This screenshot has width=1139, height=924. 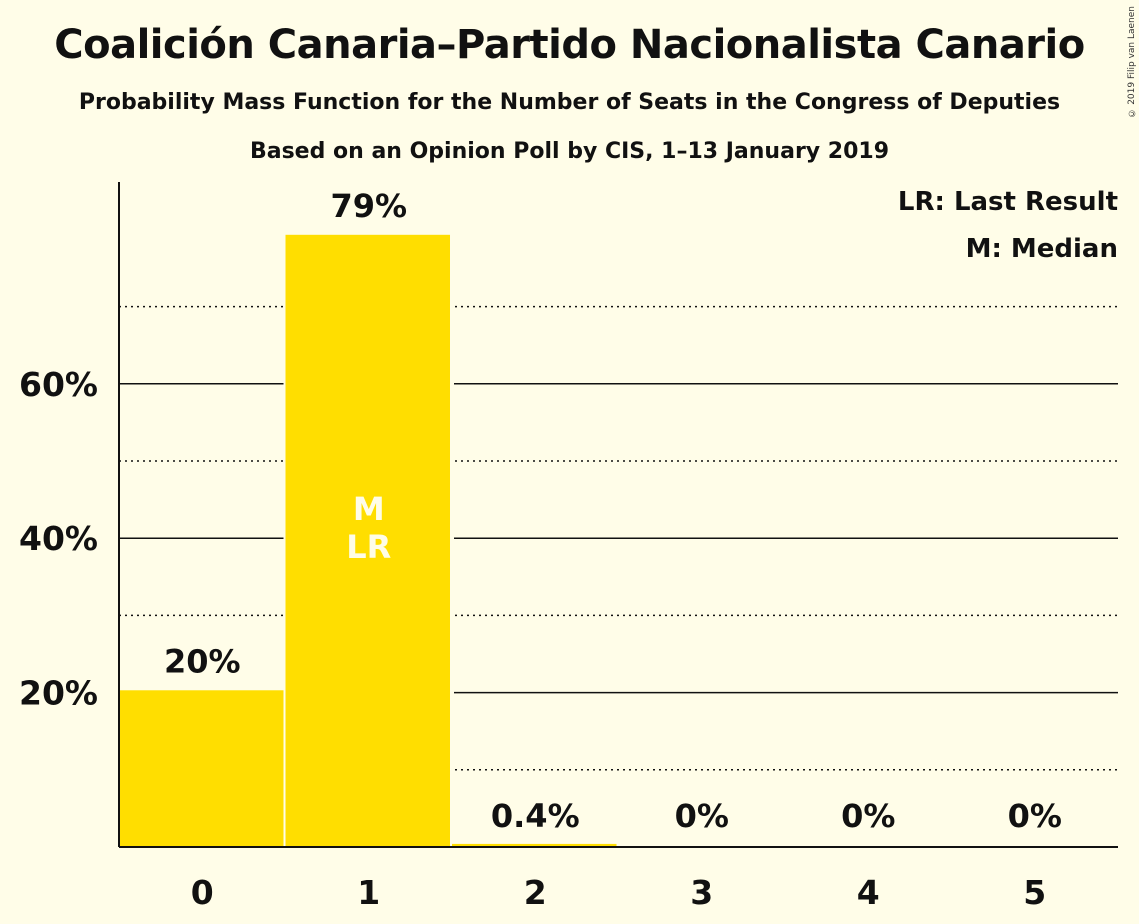 I want to click on data-label: 79%, so click(x=368, y=206).